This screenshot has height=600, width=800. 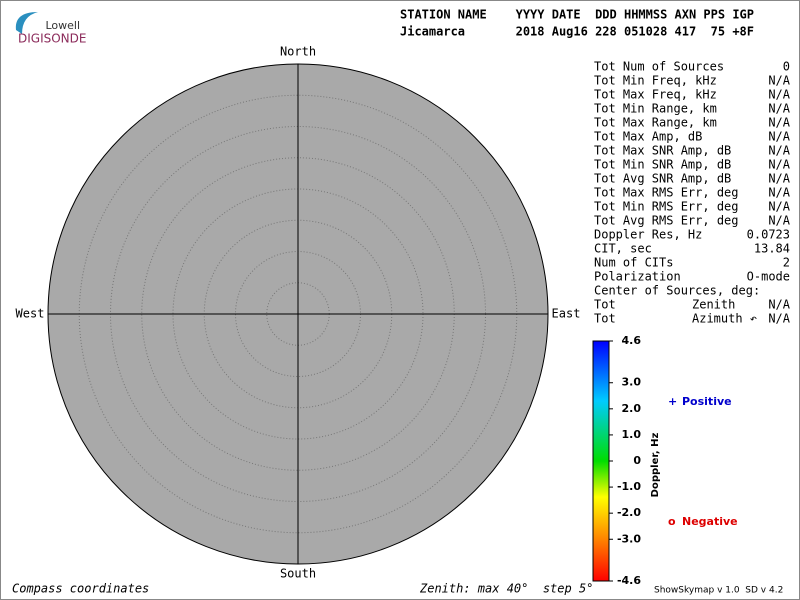 What do you see at coordinates (718, 591) in the screenshot?
I see `footer-text: ShowSkymap v 1.0 SD v 4.2` at bounding box center [718, 591].